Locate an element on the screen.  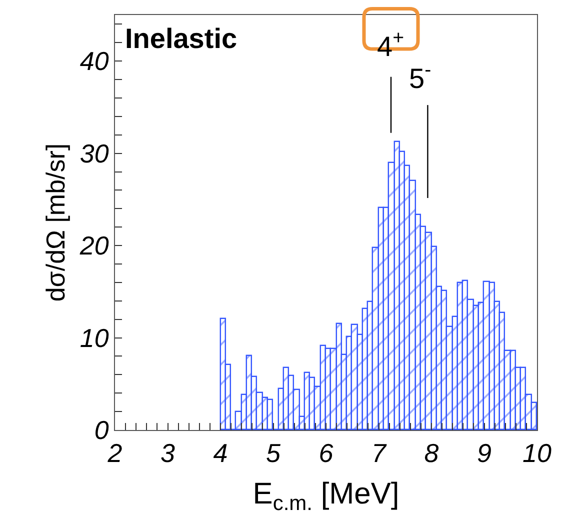
y-tick-label: 30 is located at coordinates (95, 153).